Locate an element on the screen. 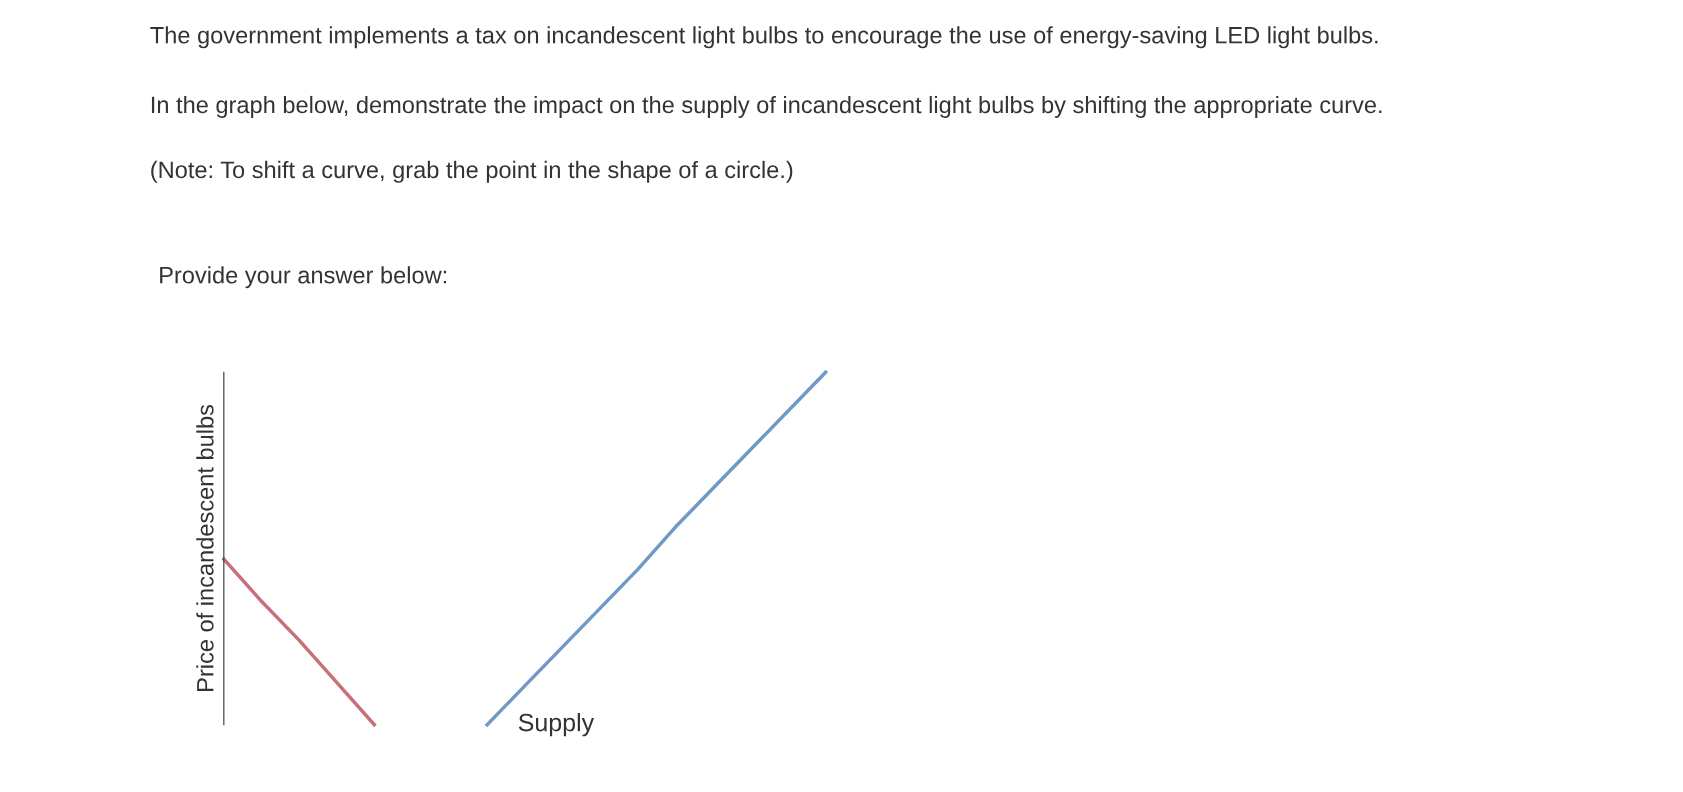  text: (Note: To shift a curve, grab the point in the shape of a circle.) is located at coordinates (472, 171).